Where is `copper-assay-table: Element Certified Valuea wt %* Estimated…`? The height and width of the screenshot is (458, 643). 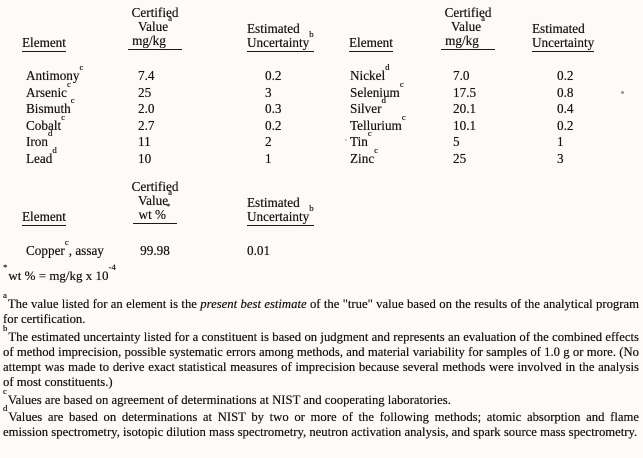 copper-assay-table: Element Certified Valuea wt %* Estimated… is located at coordinates (168, 219).